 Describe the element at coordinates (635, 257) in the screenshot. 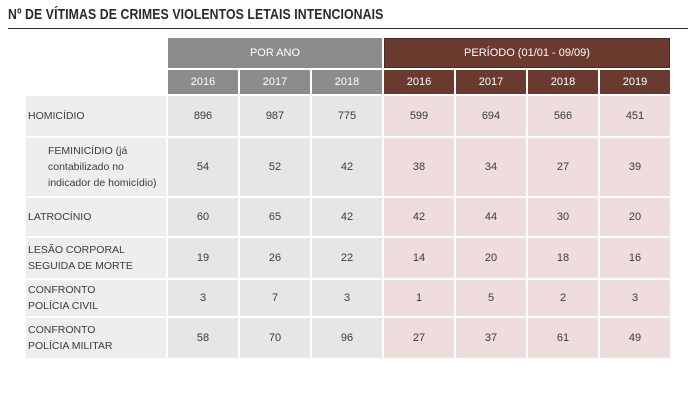

I see `value-cell: 16` at that location.